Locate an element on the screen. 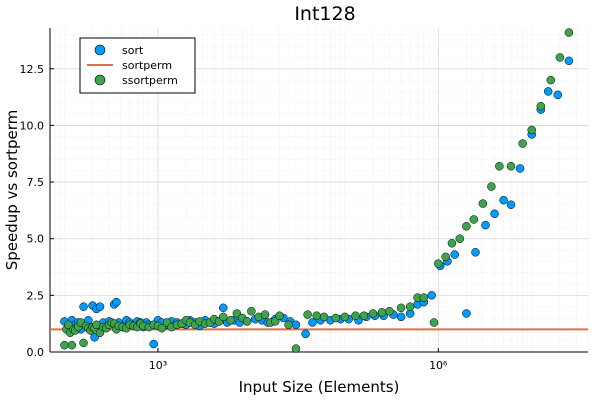 The height and width of the screenshot is (400, 600). legend: sort sortperm ssortperm is located at coordinates (137, 65).